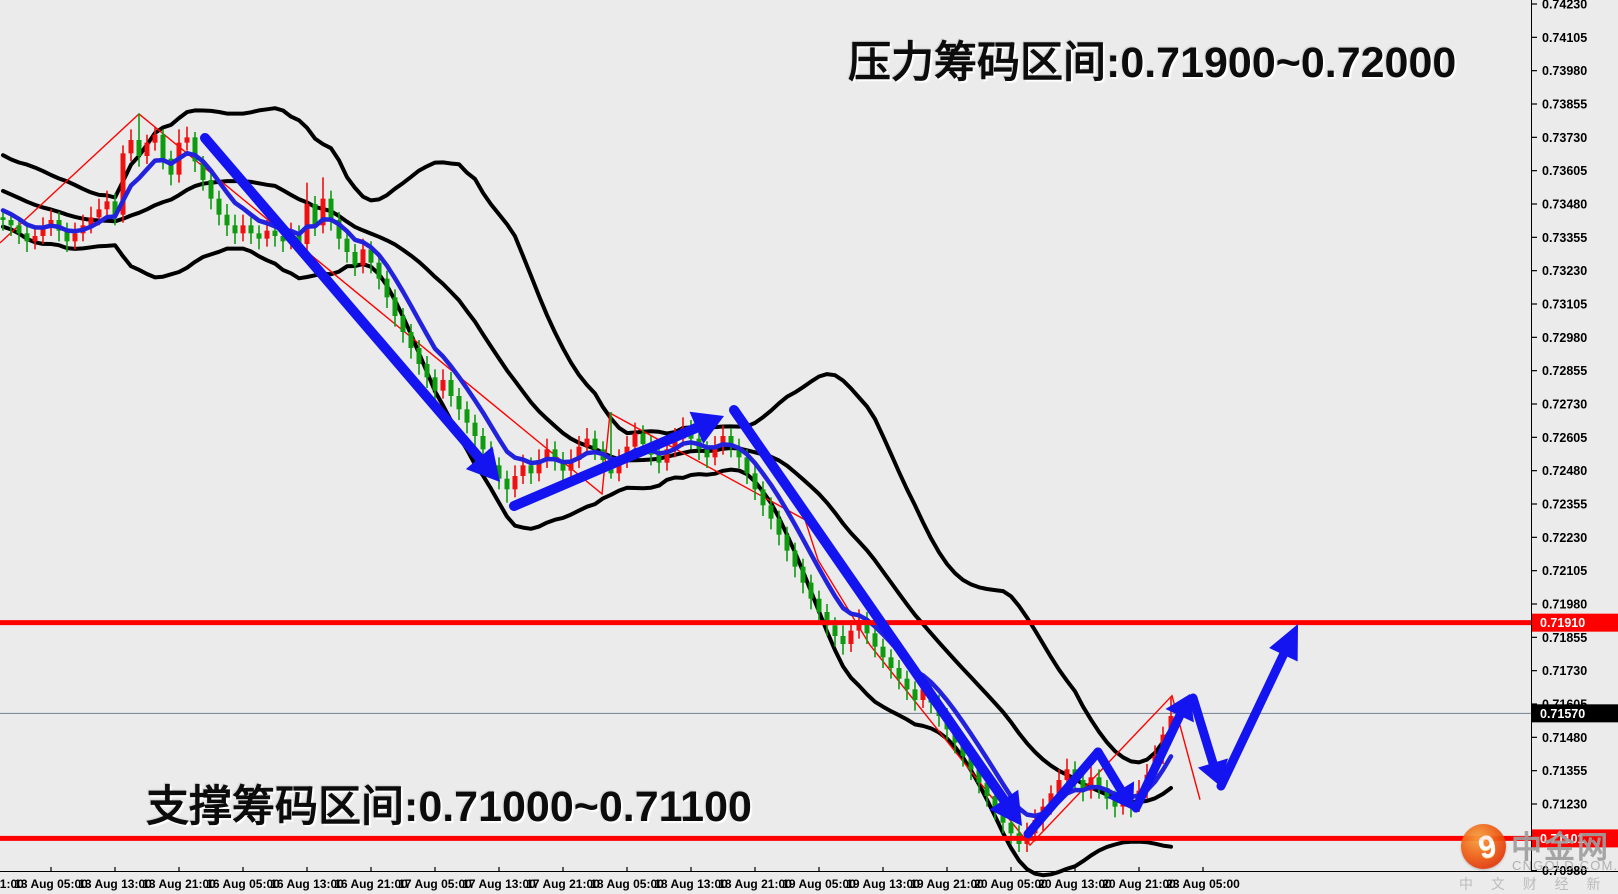 The height and width of the screenshot is (894, 1618). I want to click on cngold-logo-icon, so click(1483, 846).